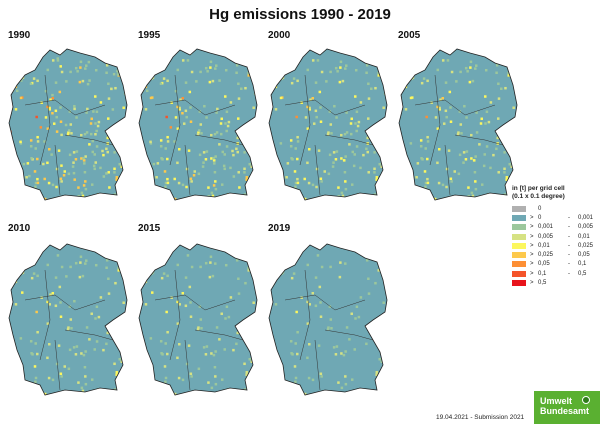 This screenshot has width=600, height=424. I want to click on legend-item: >0,1 - 0,5, so click(552, 273).